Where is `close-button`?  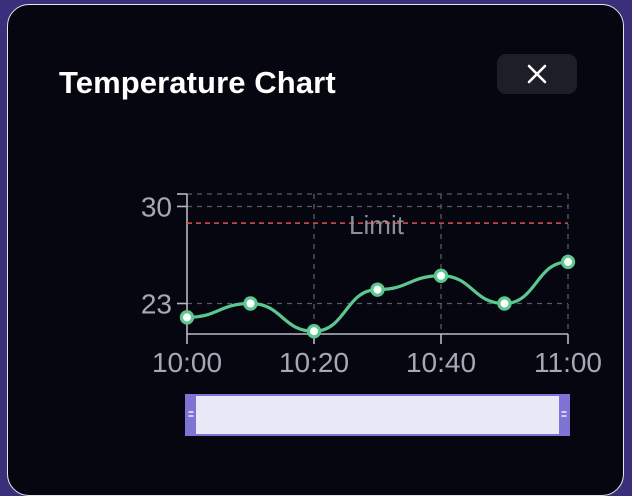
close-button is located at coordinates (537, 74).